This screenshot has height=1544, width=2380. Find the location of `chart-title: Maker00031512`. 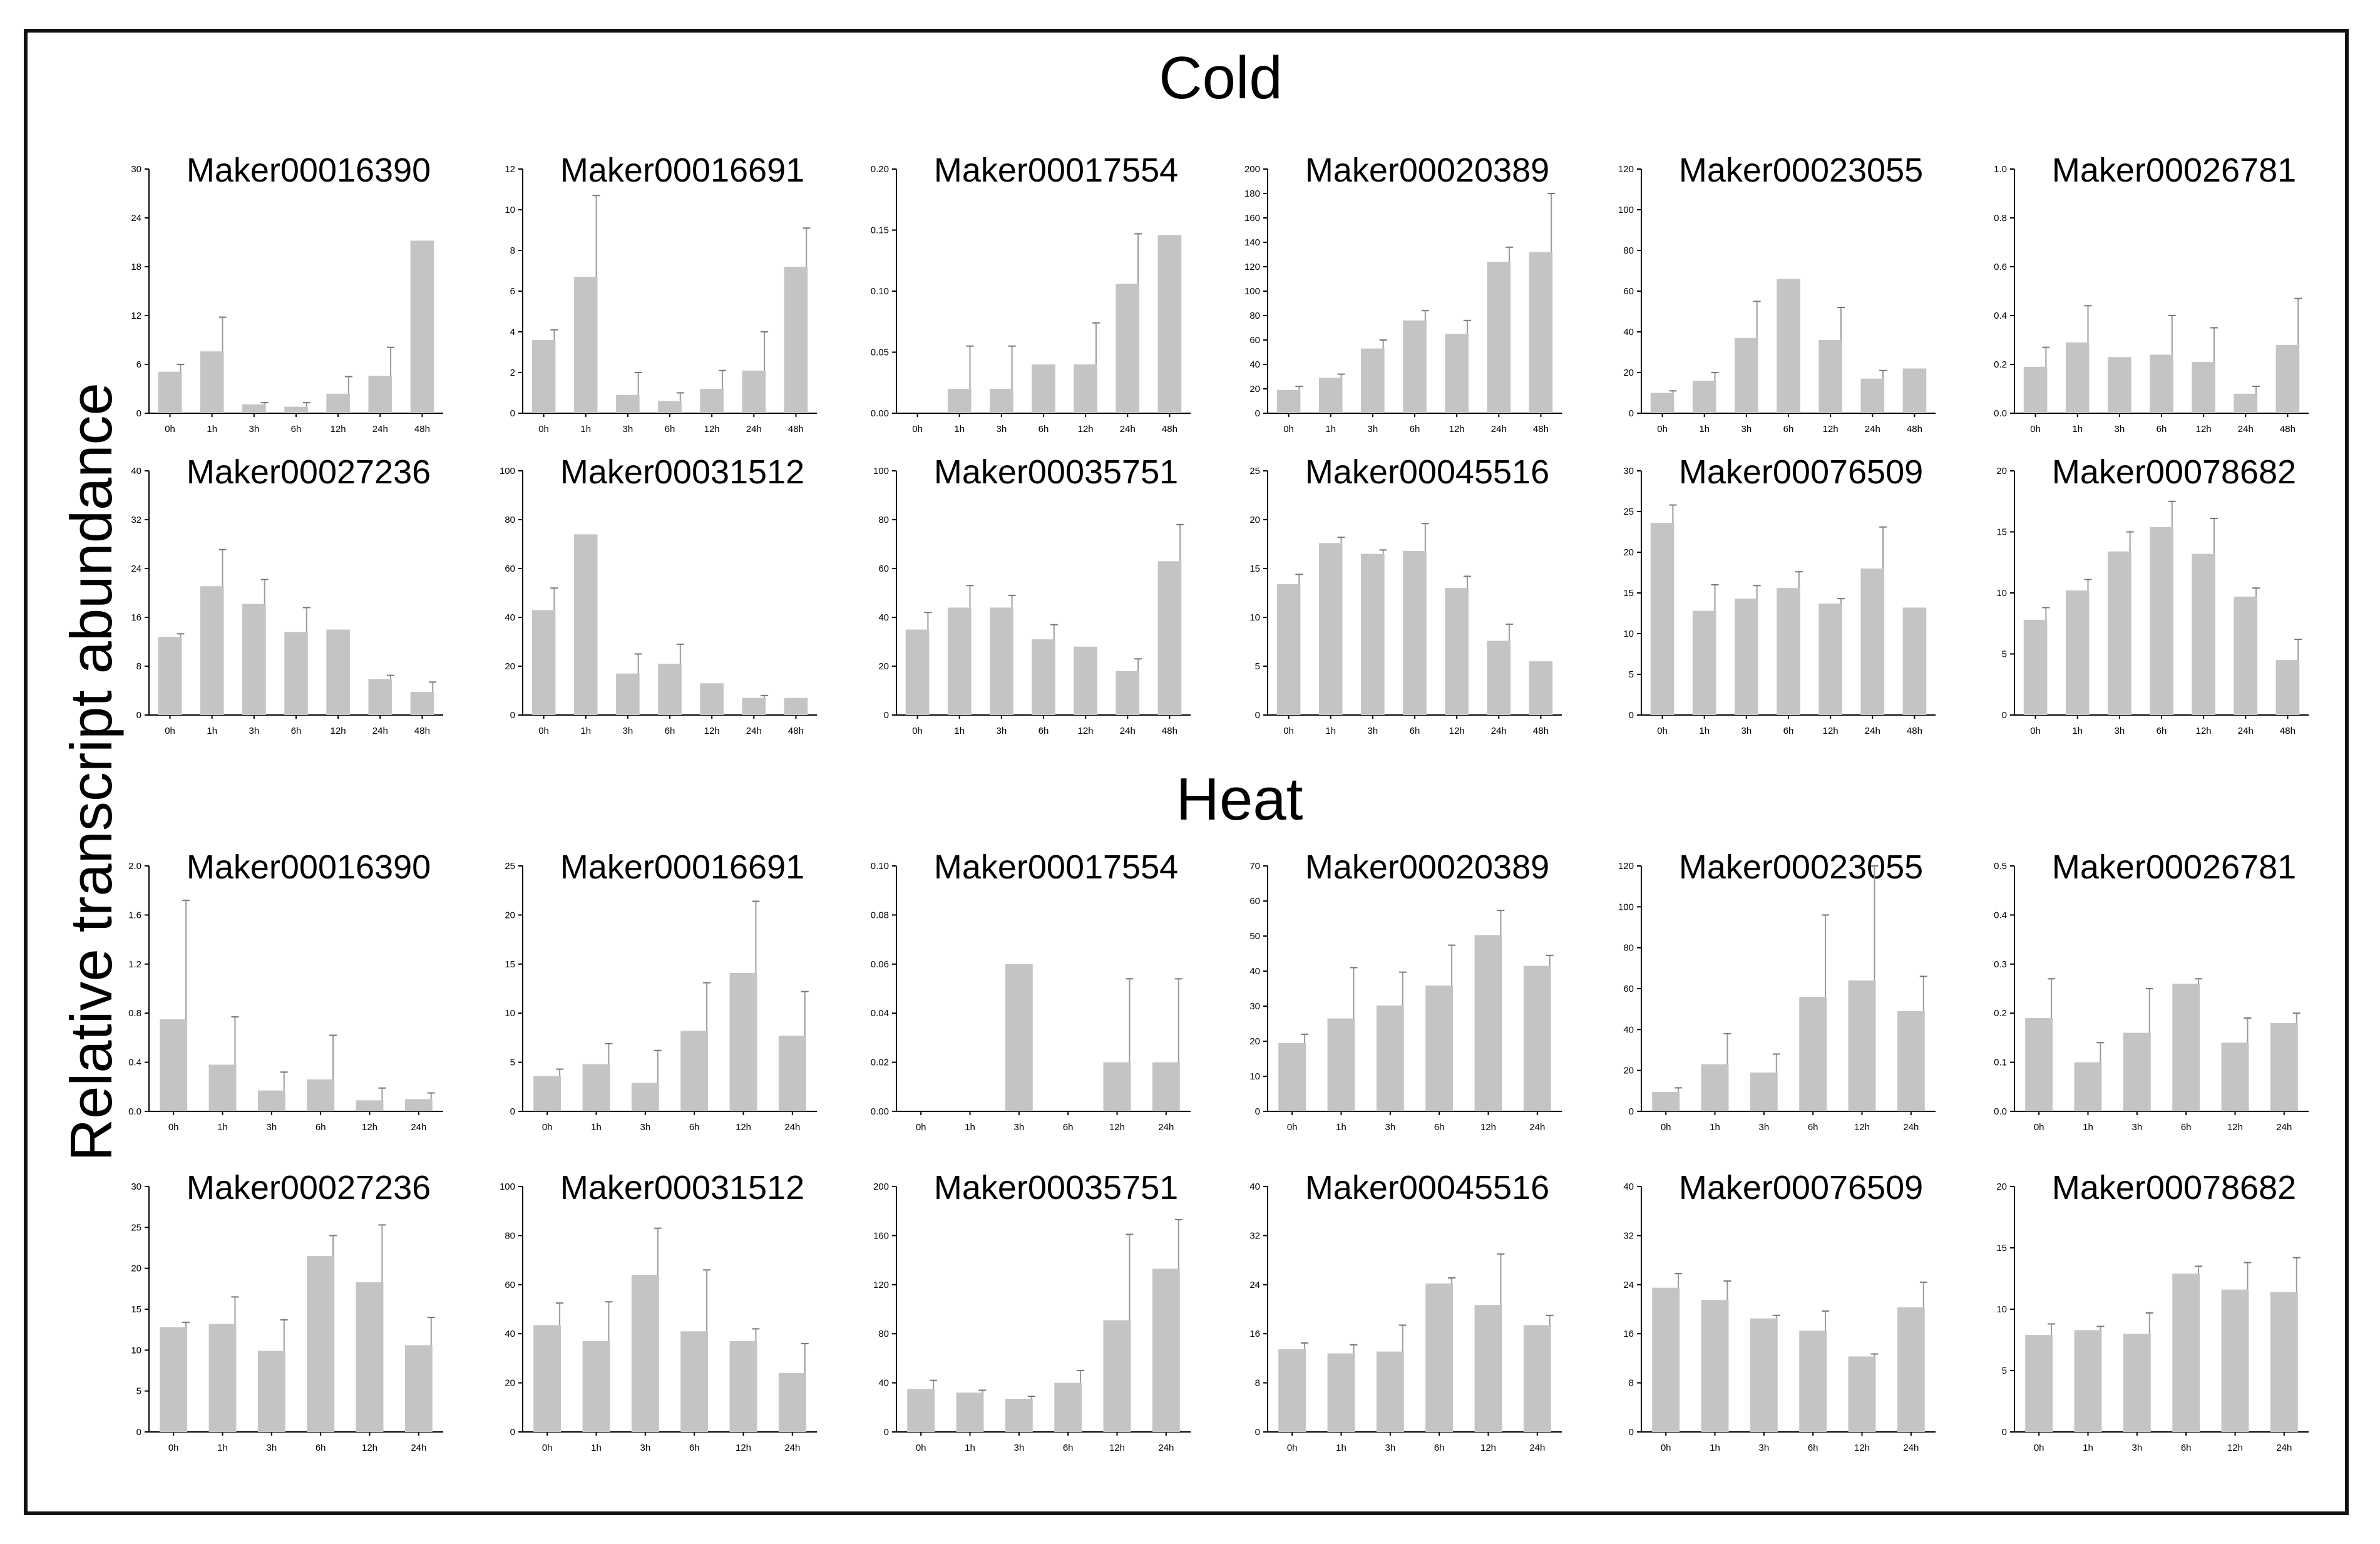

chart-title: Maker00031512 is located at coordinates (682, 472).